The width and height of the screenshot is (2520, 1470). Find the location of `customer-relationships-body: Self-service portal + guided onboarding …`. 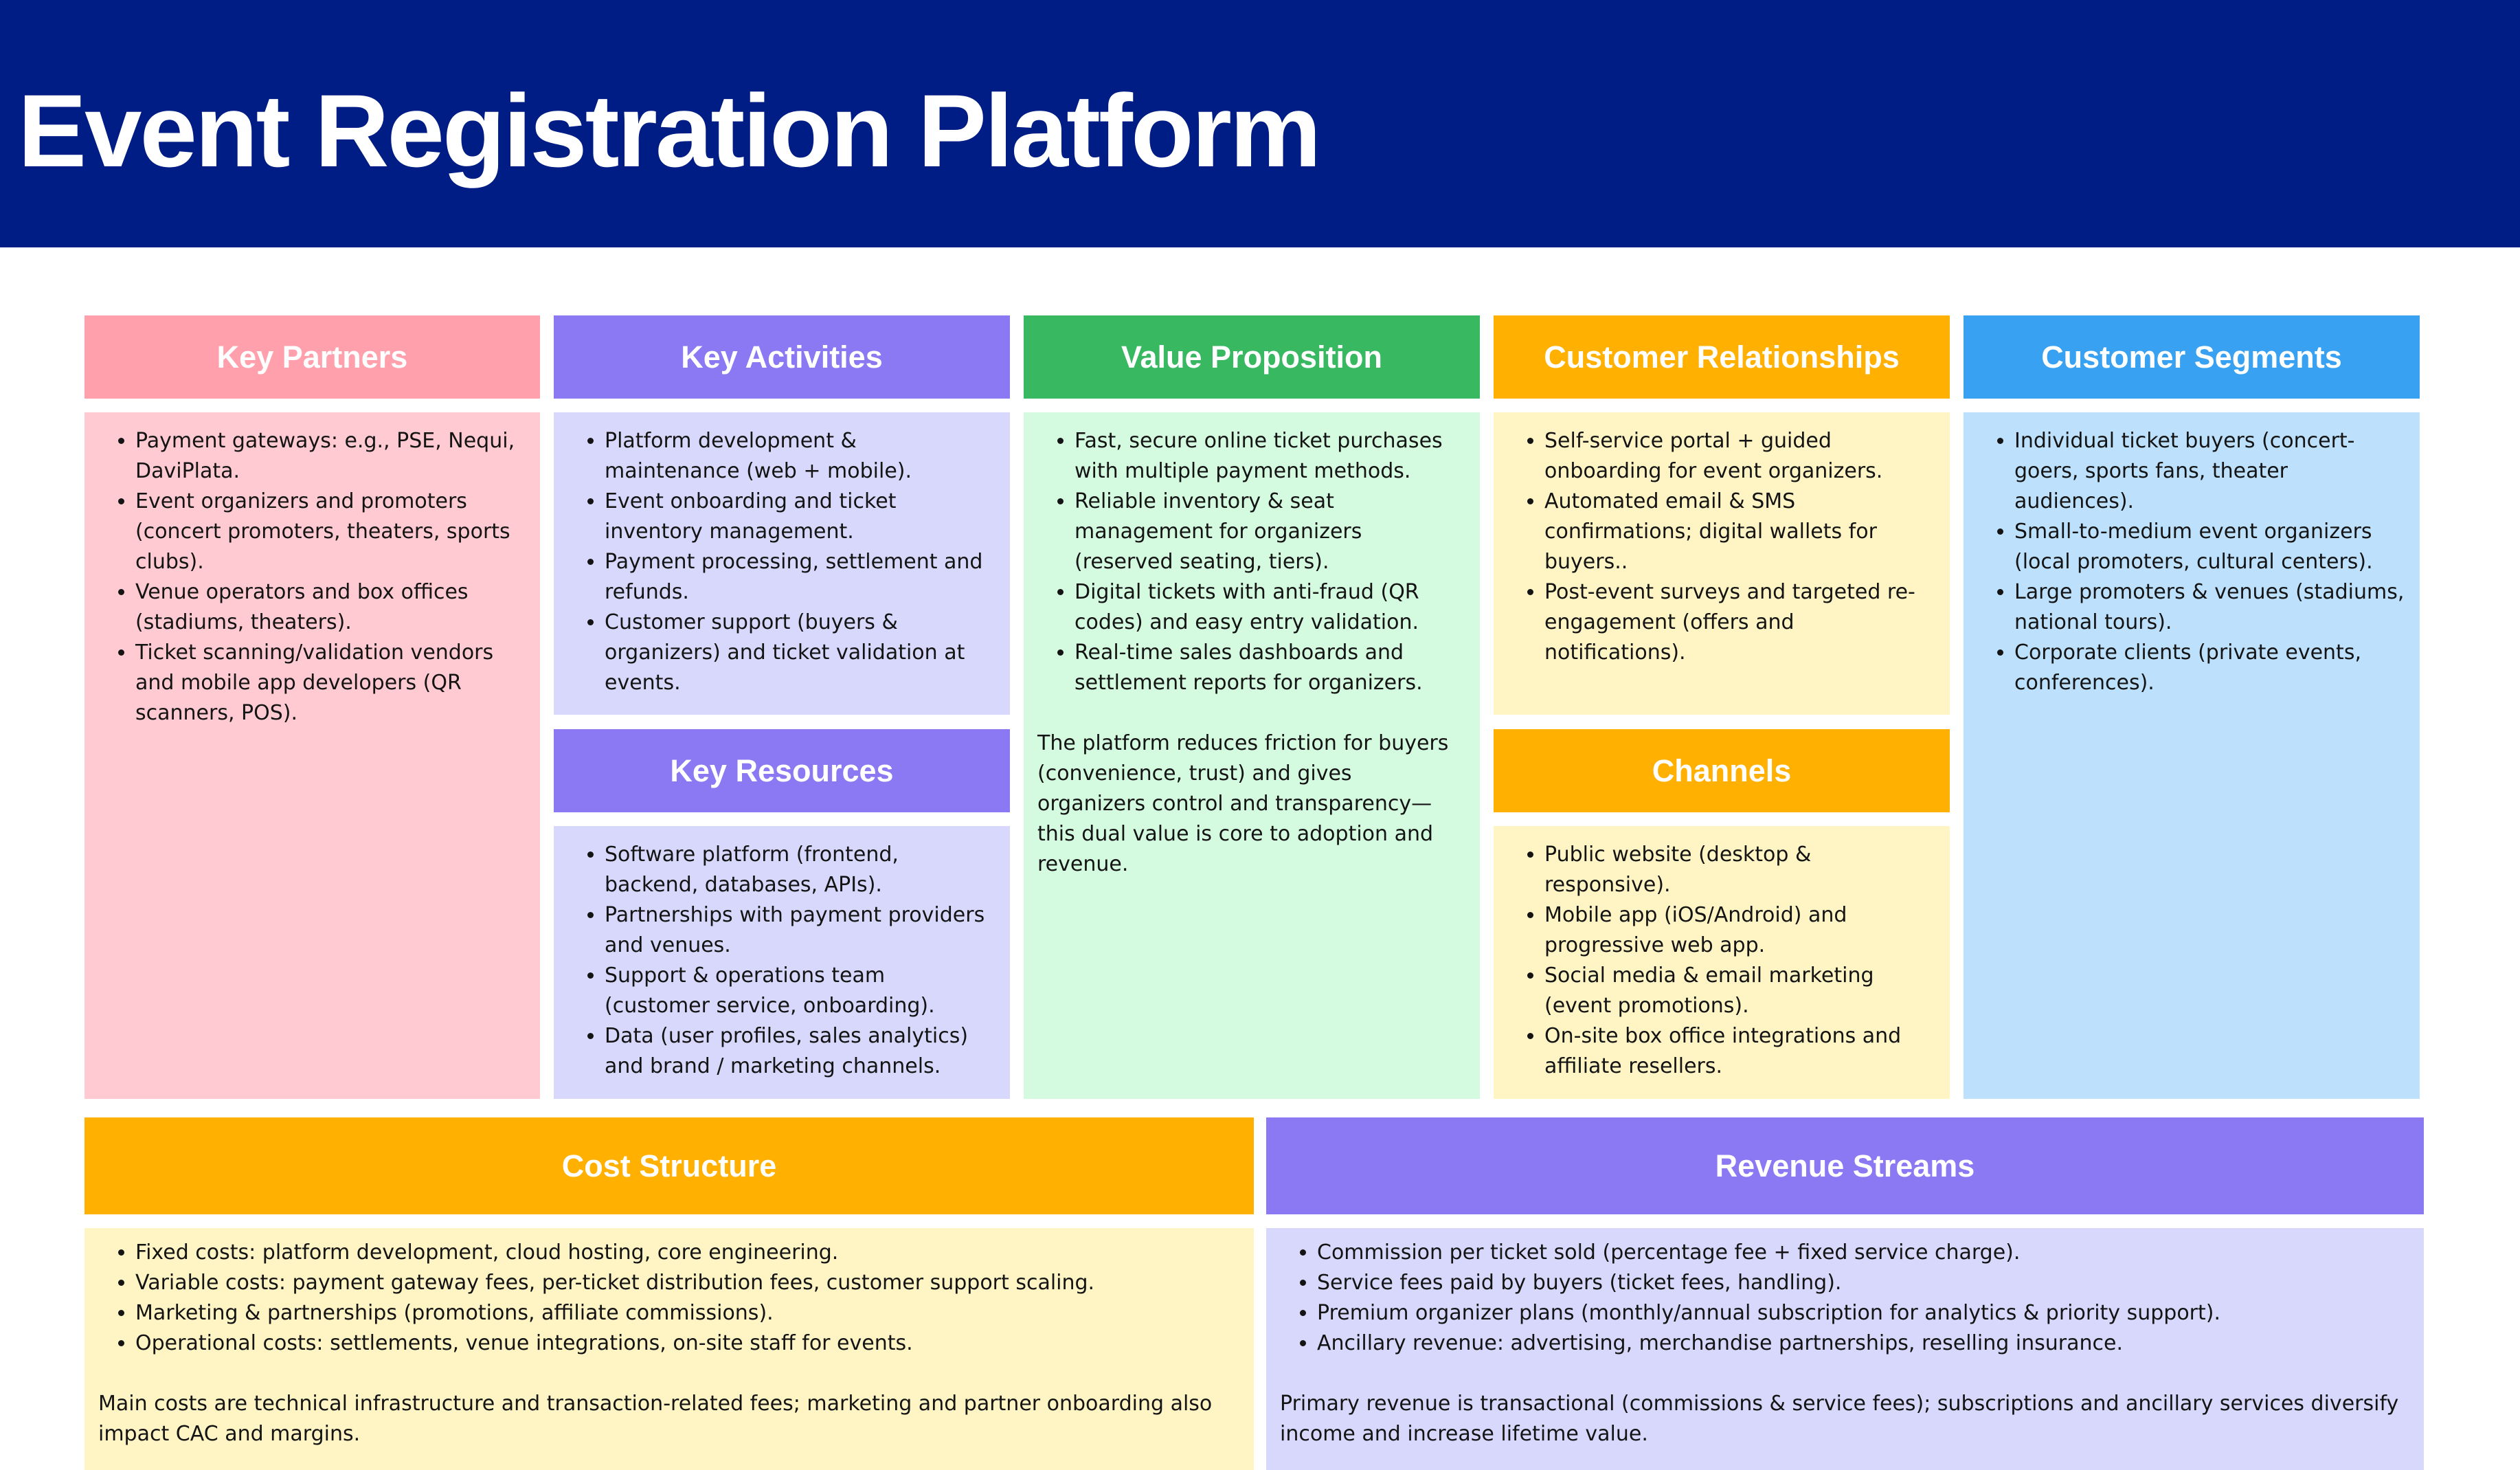

customer-relationships-body: Self-service portal + guided onboarding … is located at coordinates (1722, 563).